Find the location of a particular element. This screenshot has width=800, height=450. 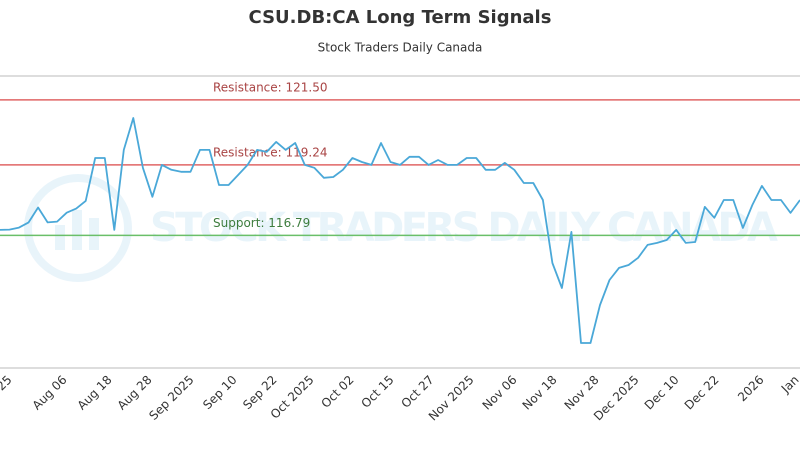

chart-title: CSU.DB:CA Long Term Signals is located at coordinates (400, 17).